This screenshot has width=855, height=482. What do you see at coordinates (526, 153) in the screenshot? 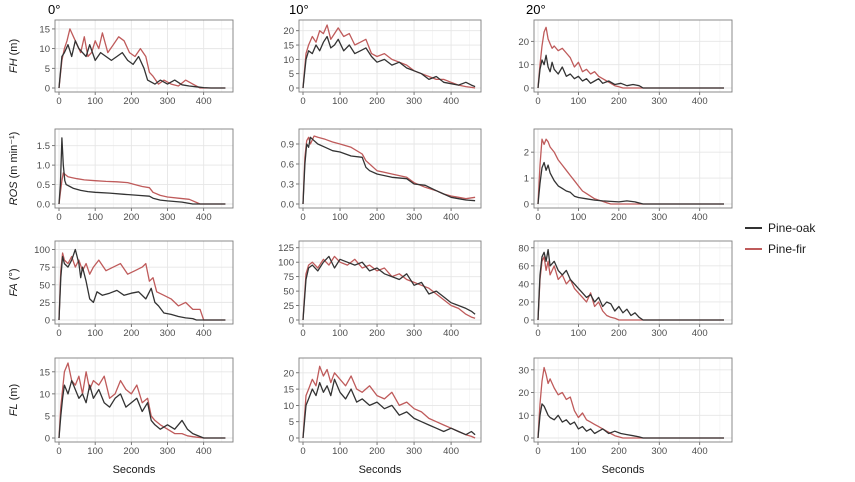
I see `y-tick-label: 2` at bounding box center [526, 153].